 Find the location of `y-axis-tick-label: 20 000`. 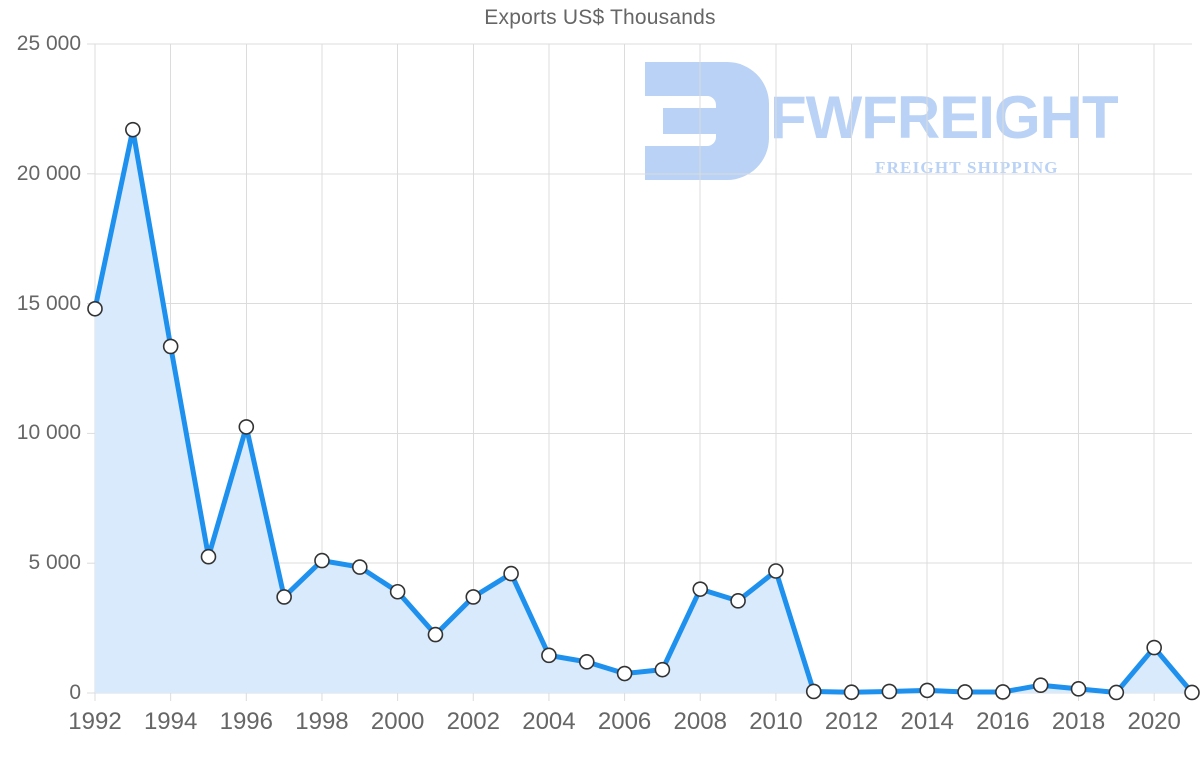

y-axis-tick-label: 20 000 is located at coordinates (48, 173).